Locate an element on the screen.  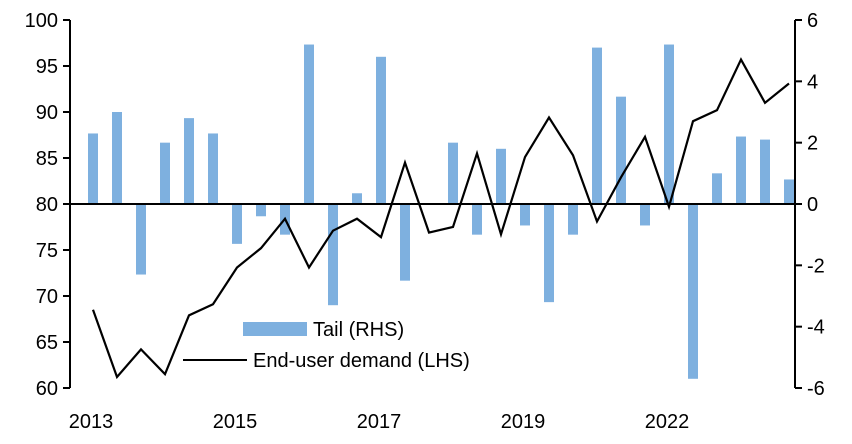
right-tick-label: 6 is located at coordinates (812, 21).